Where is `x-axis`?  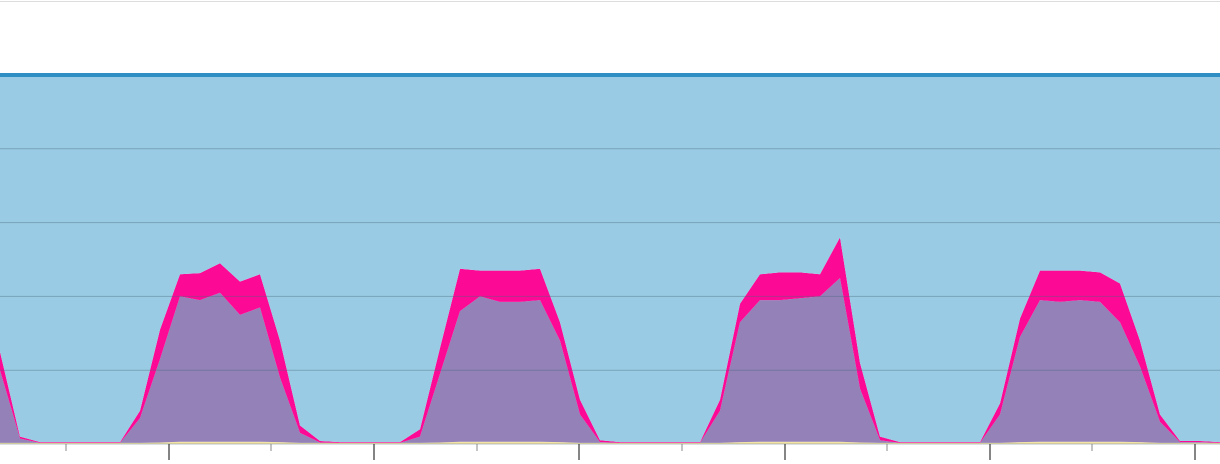
x-axis is located at coordinates (630, 452).